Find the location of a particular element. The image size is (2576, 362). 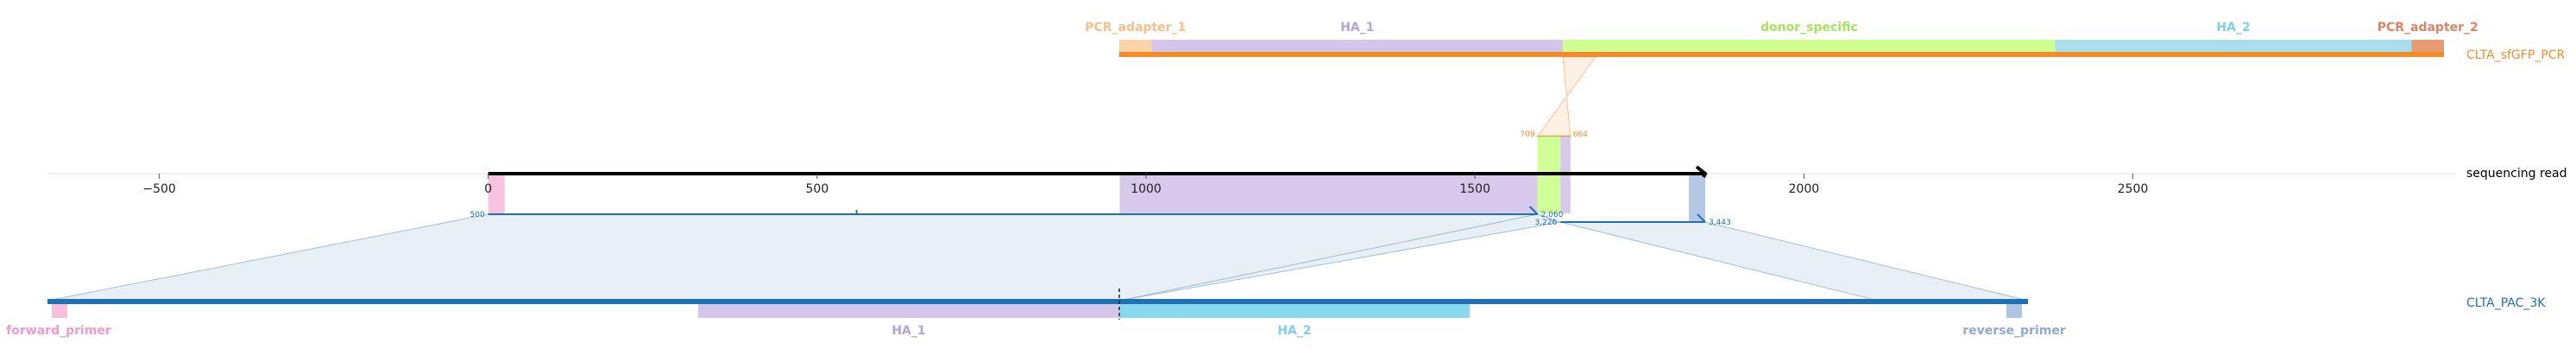

read-alignment-start-label: 3,226 is located at coordinates (1546, 223).